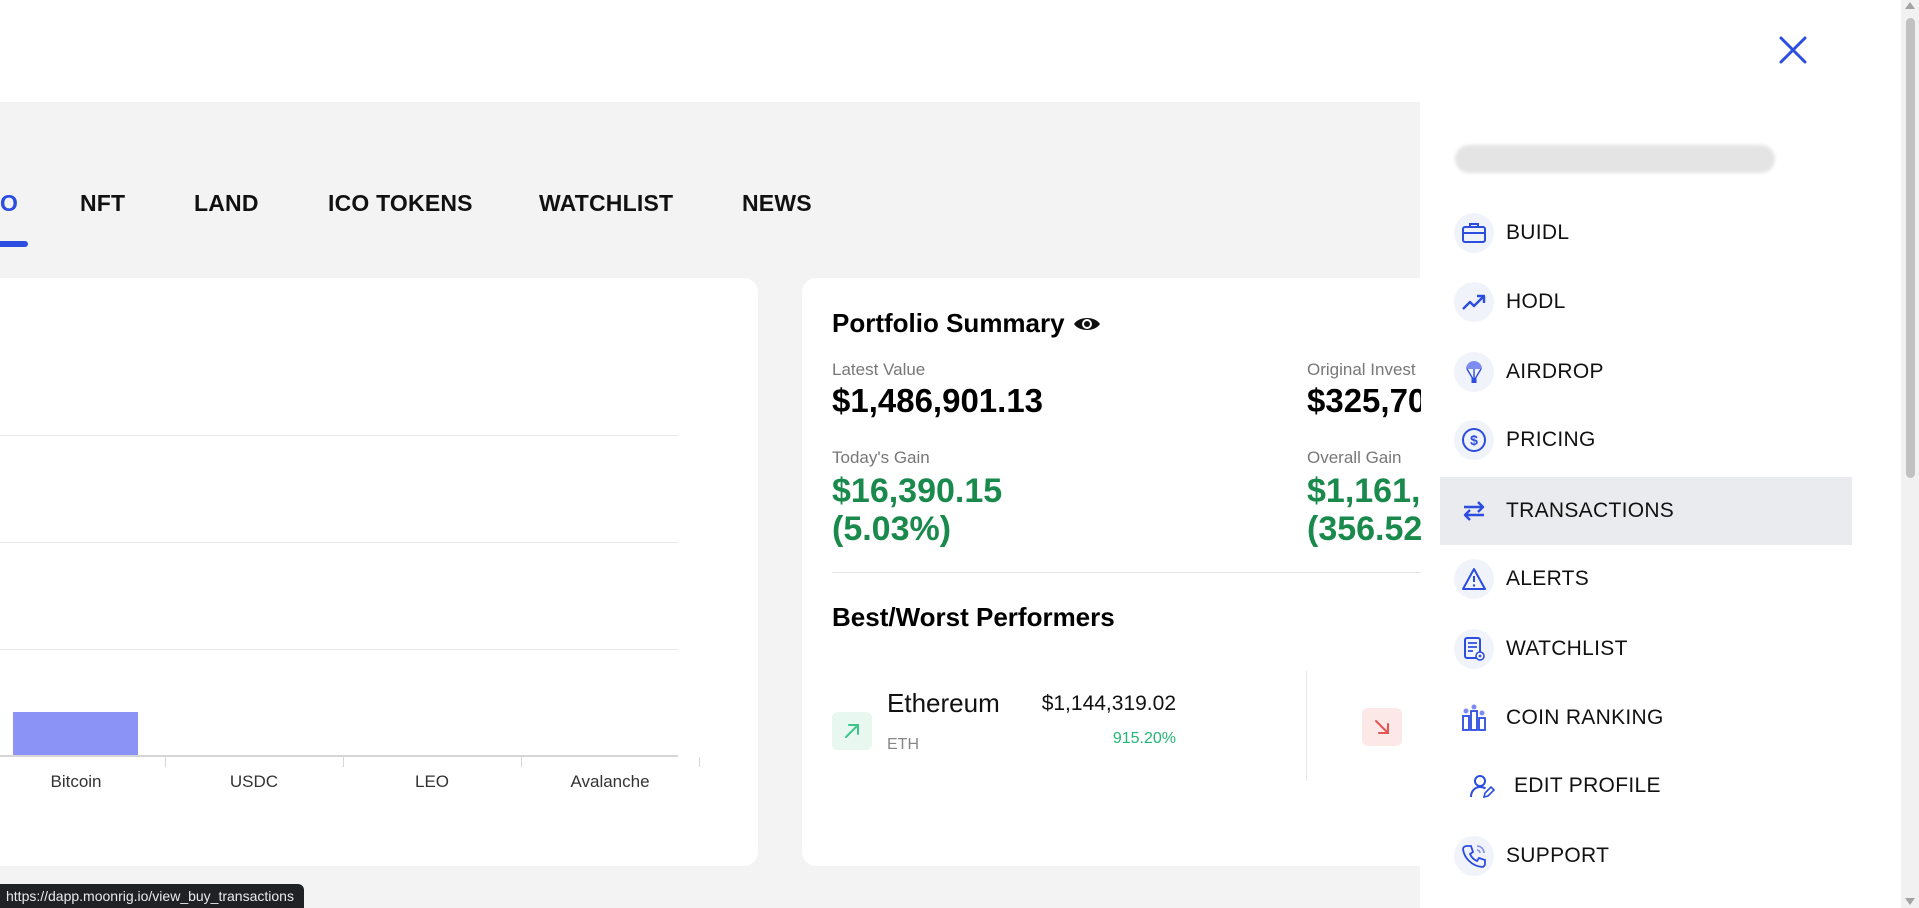 The image size is (1919, 908). Describe the element at coordinates (9, 203) in the screenshot. I see `tab-portfolio: O` at that location.